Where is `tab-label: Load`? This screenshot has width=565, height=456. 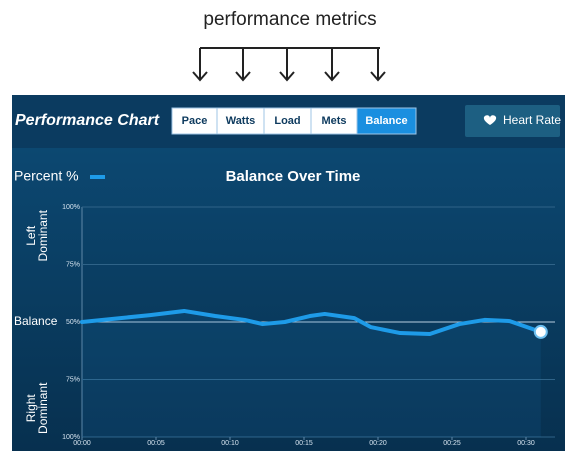
tab-label: Load is located at coordinates (287, 121).